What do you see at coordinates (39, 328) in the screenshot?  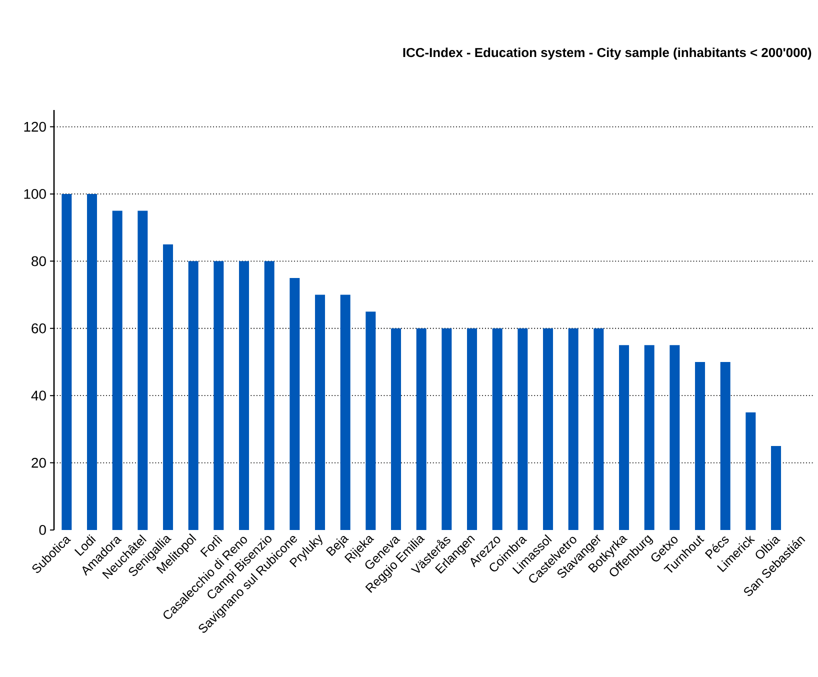 I see `y-tick-label: 60` at bounding box center [39, 328].